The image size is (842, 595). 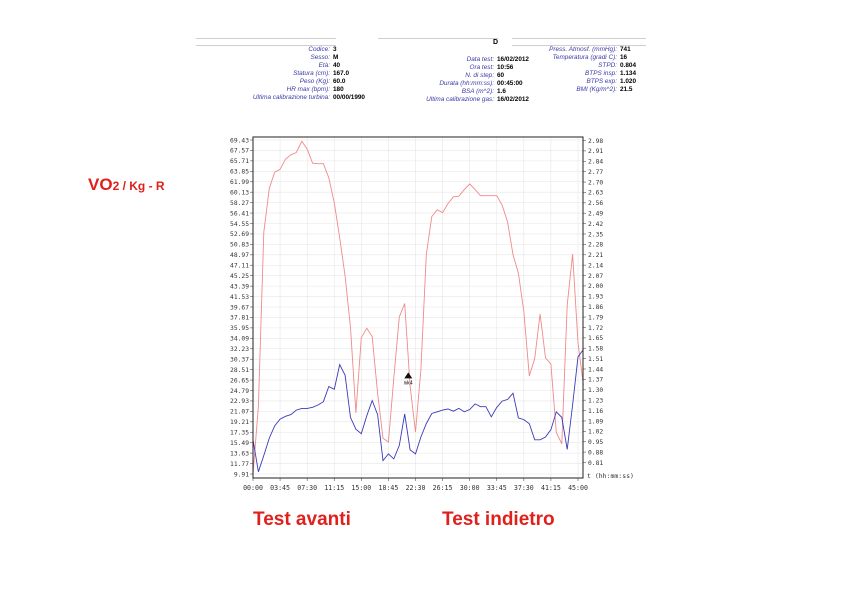 I want to click on info-value: 10:56, so click(x=505, y=67).